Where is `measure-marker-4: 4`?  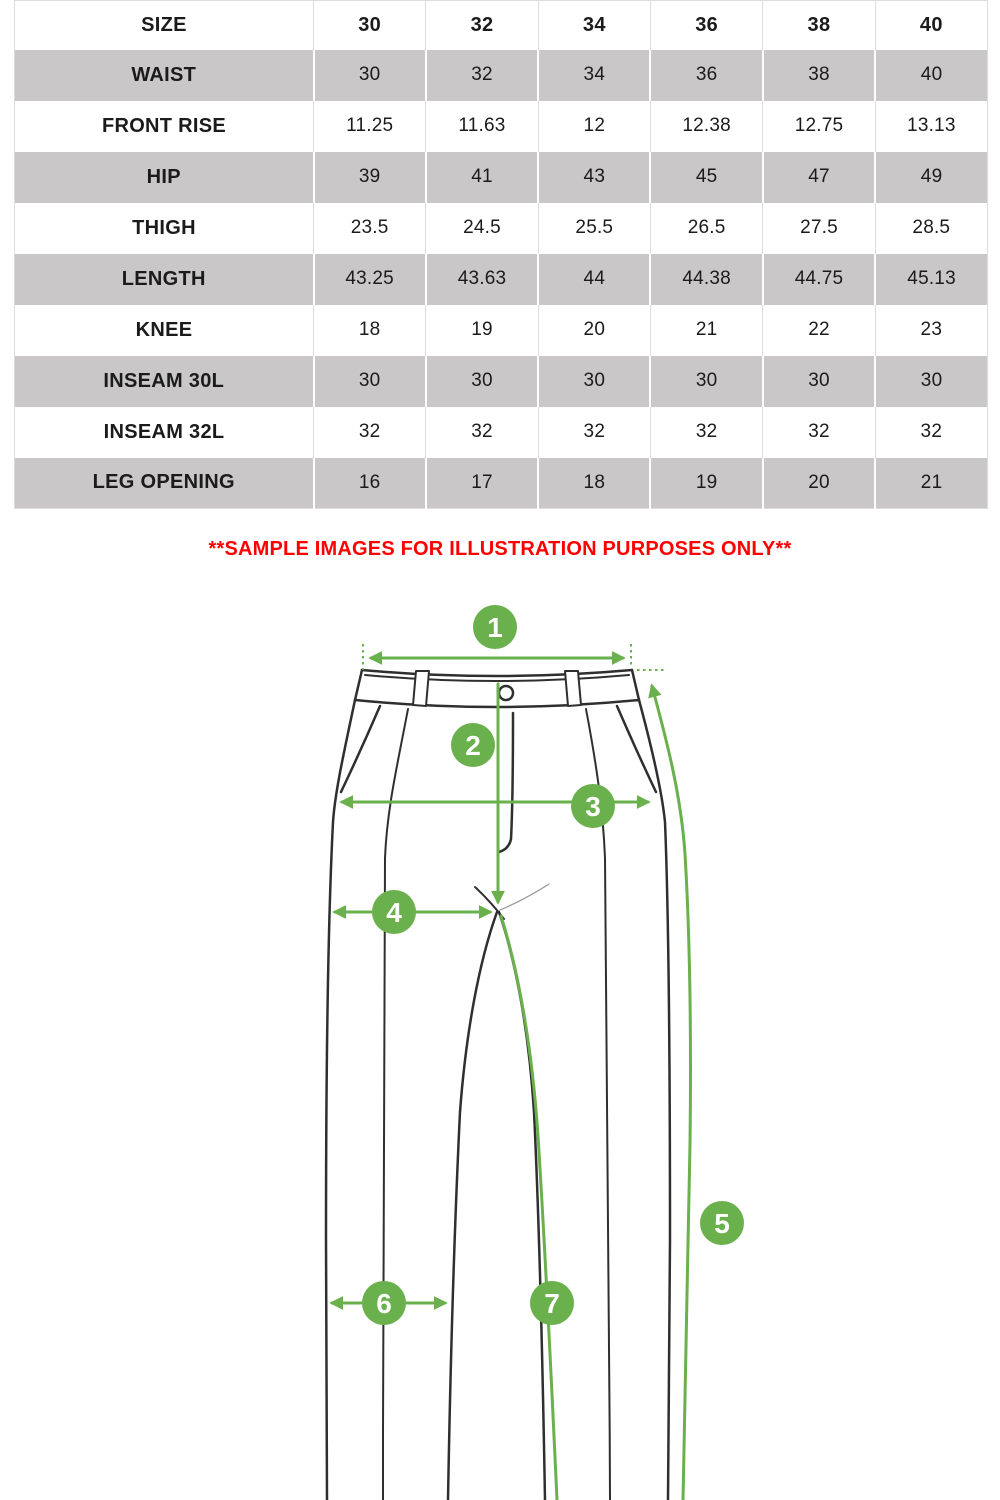
measure-marker-4: 4 is located at coordinates (394, 912).